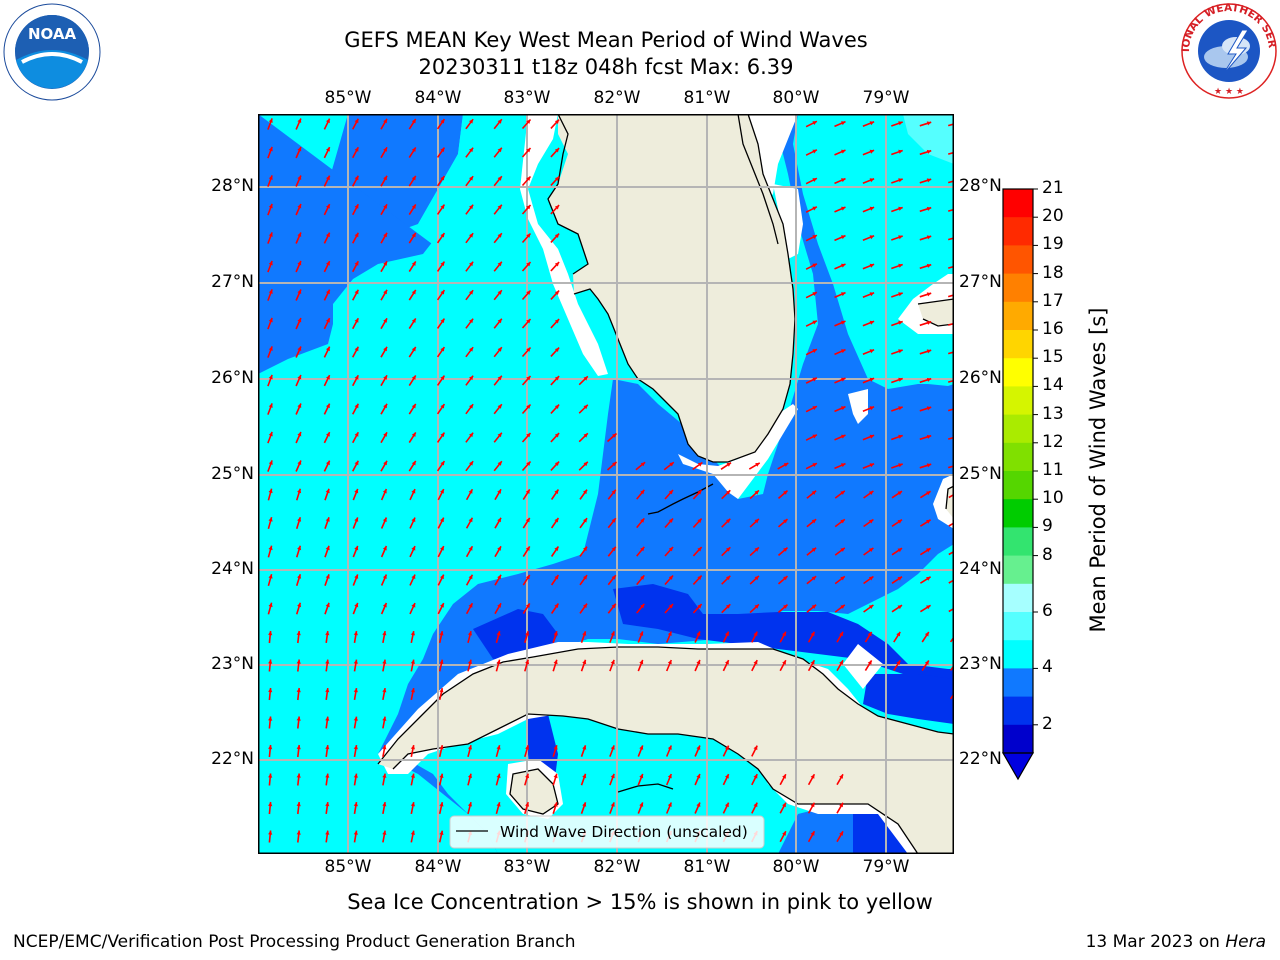 The image size is (1280, 960). Describe the element at coordinates (936, 312) in the screenshot. I see `grand-bahama-land` at that location.